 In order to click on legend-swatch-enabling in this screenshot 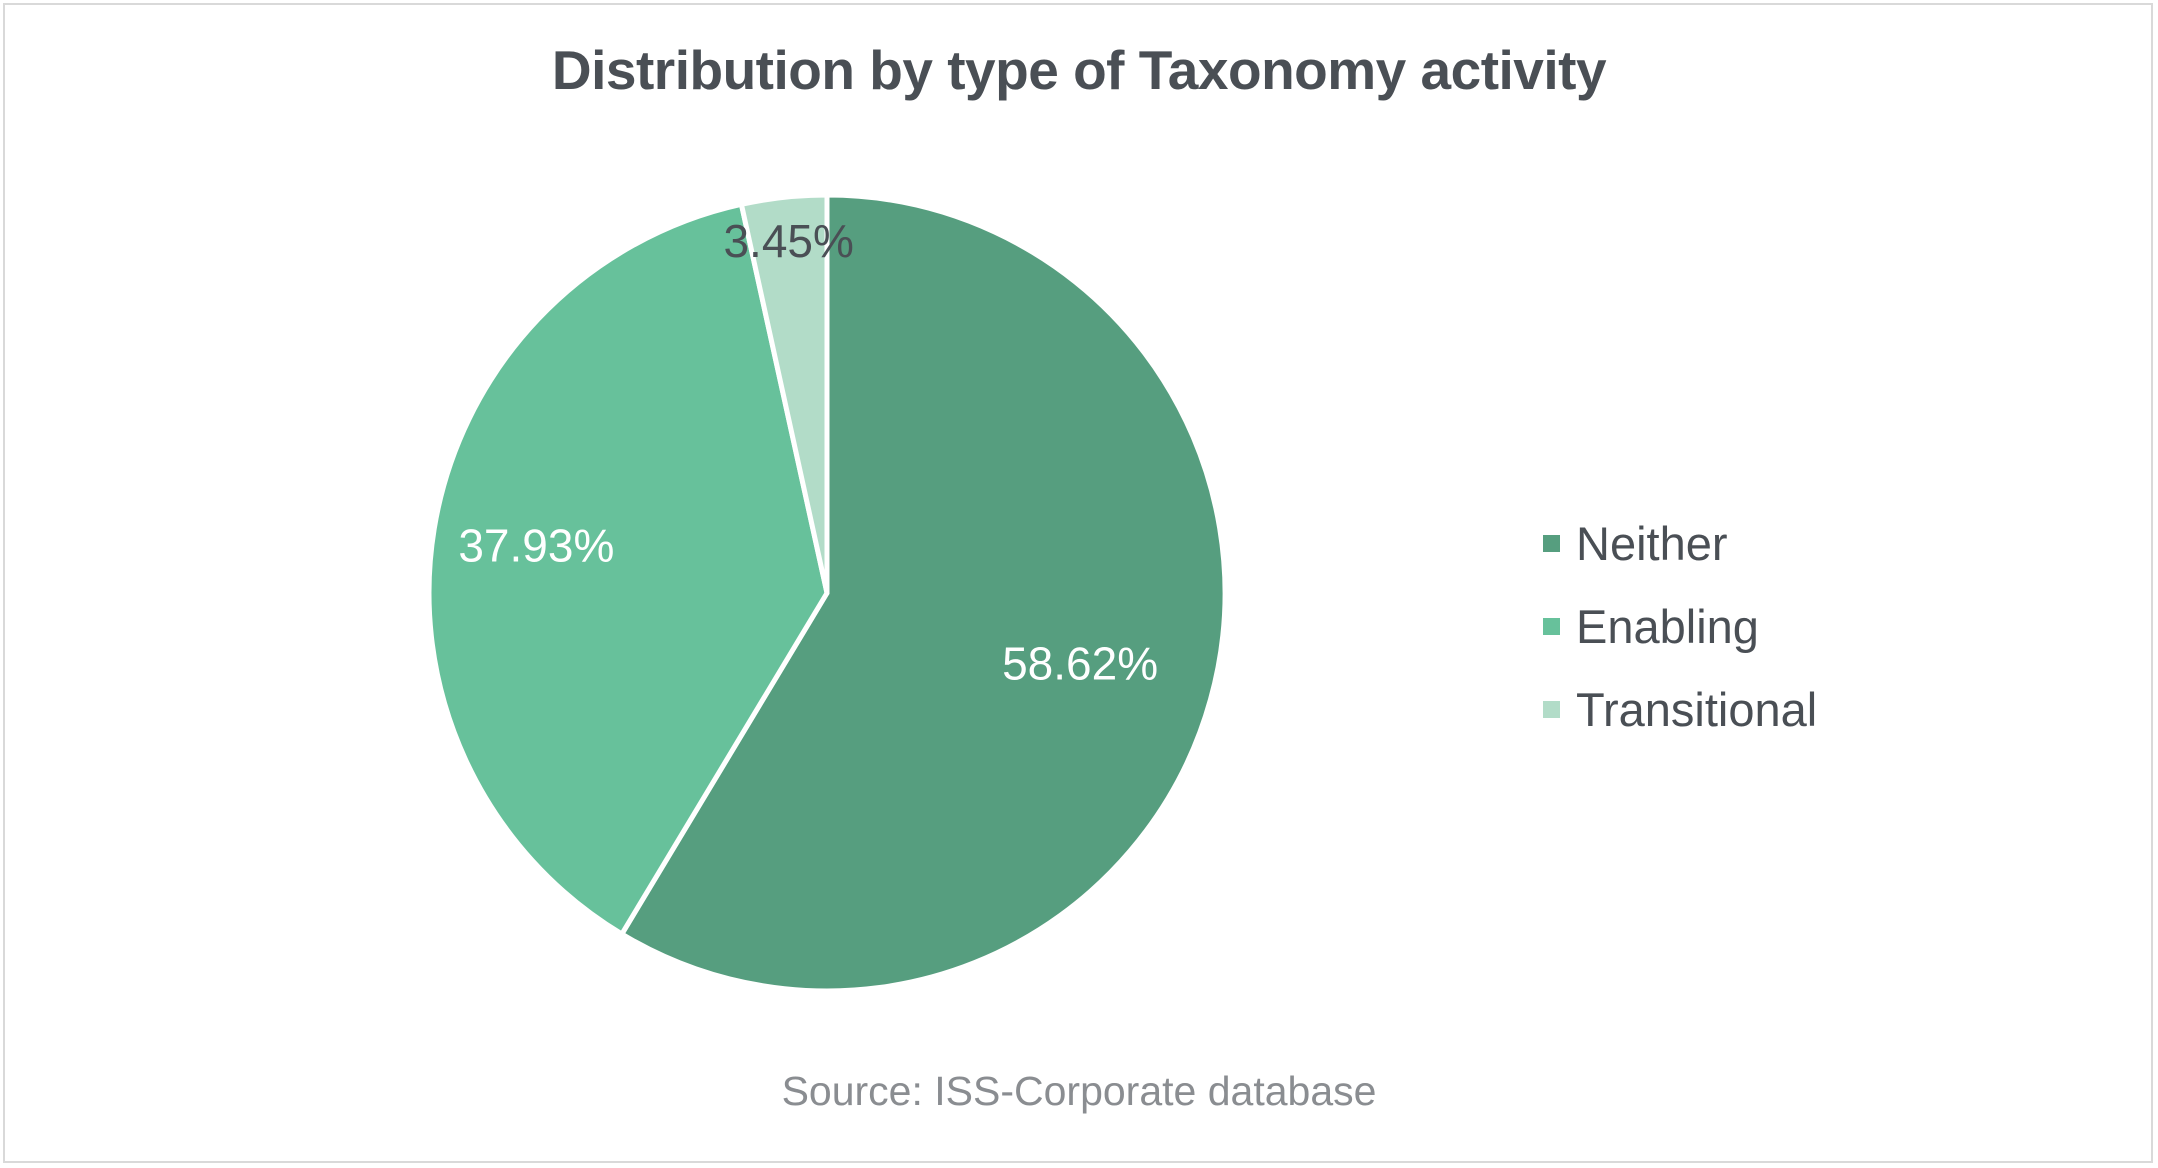, I will do `click(1551, 626)`.